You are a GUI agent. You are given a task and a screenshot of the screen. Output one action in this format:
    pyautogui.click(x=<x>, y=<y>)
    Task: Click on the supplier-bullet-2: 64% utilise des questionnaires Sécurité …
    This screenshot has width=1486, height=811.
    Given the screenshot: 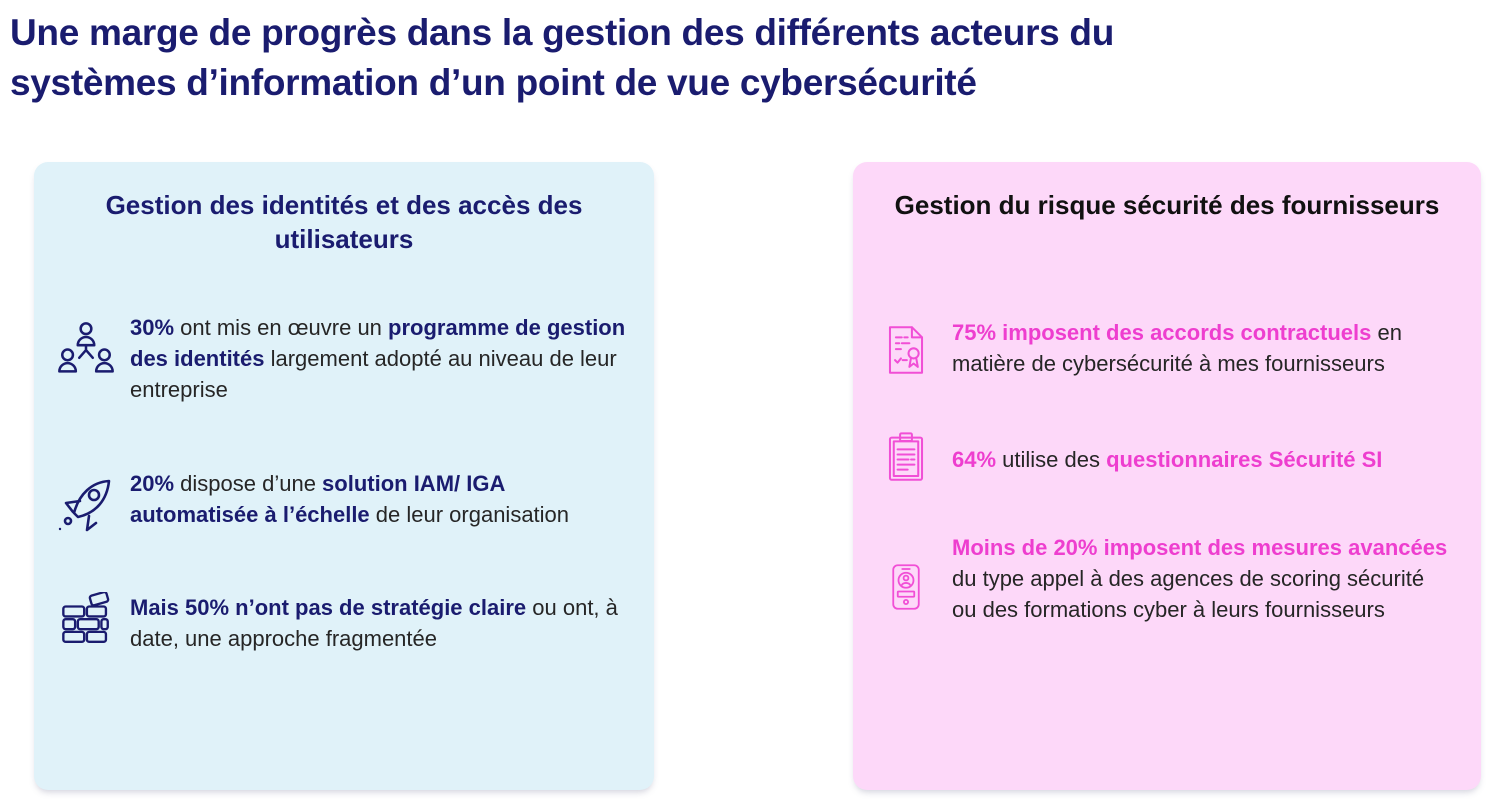 What is the action you would take?
    pyautogui.click(x=1169, y=457)
    